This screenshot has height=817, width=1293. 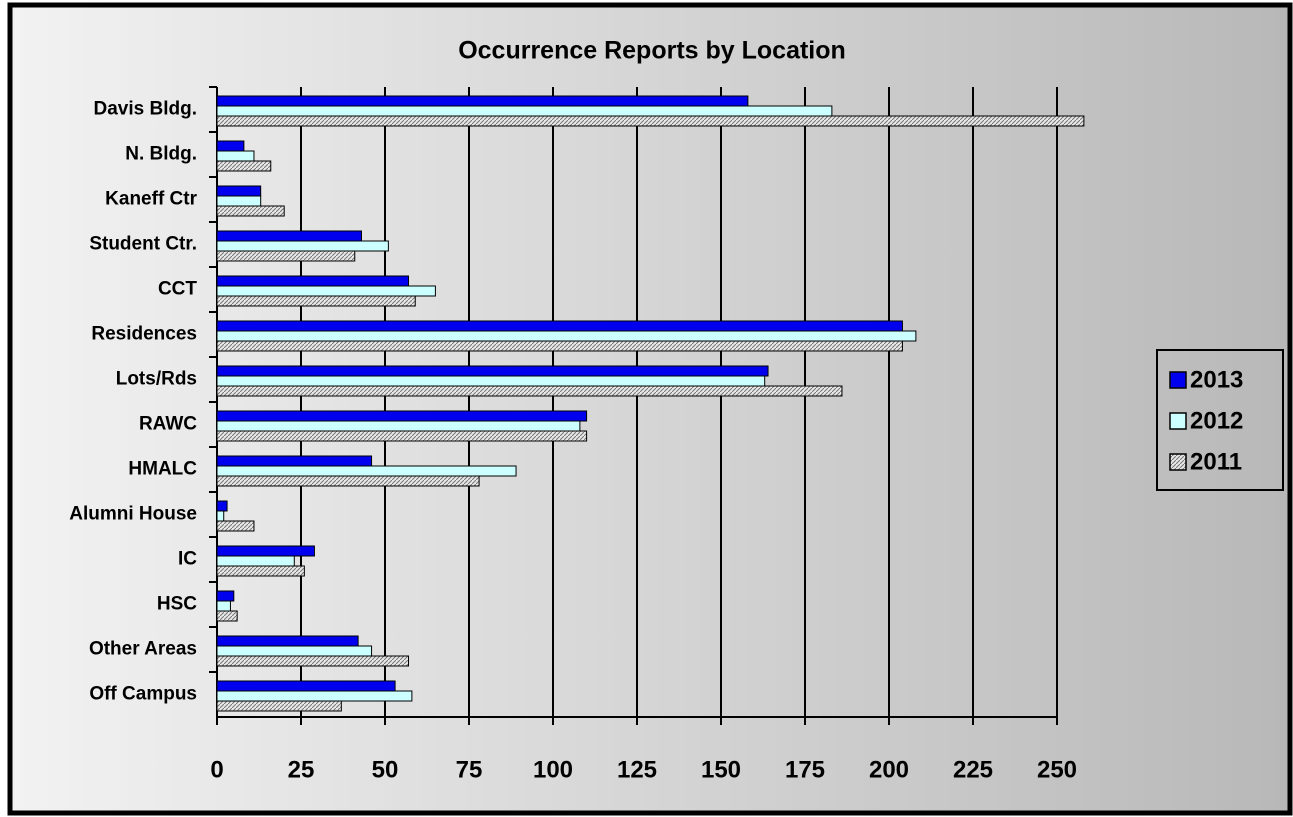 I want to click on x-tick-label: 75, so click(x=469, y=769).